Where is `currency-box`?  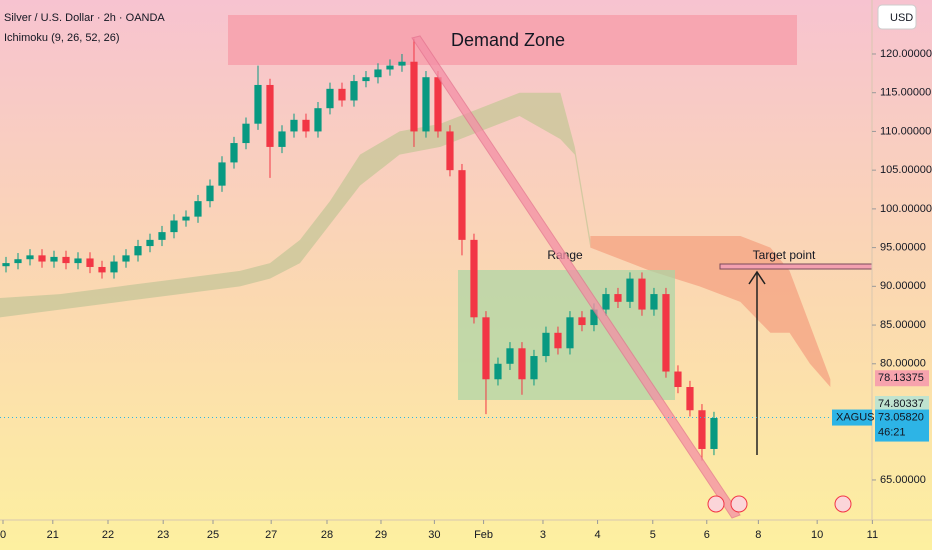 currency-box is located at coordinates (897, 17).